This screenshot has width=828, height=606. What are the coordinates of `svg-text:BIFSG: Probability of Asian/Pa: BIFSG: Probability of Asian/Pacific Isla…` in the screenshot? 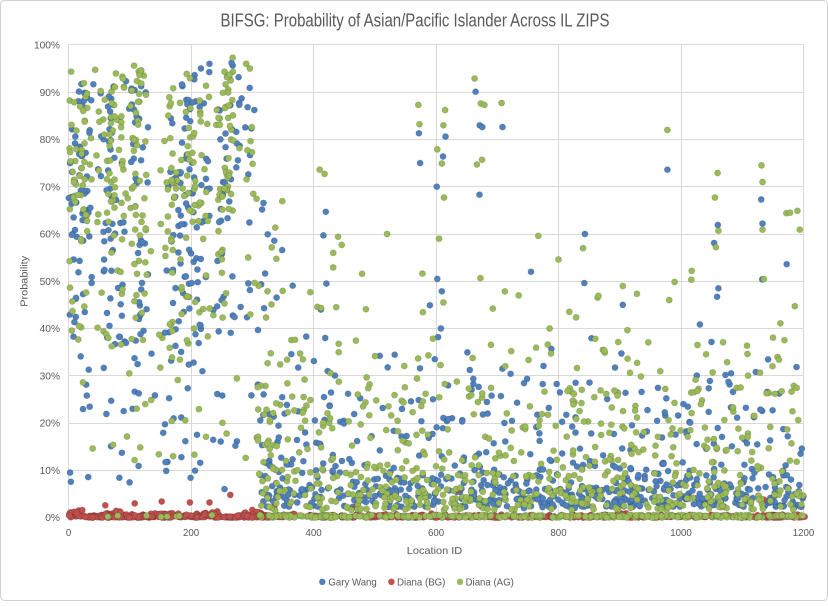 It's located at (415, 21).